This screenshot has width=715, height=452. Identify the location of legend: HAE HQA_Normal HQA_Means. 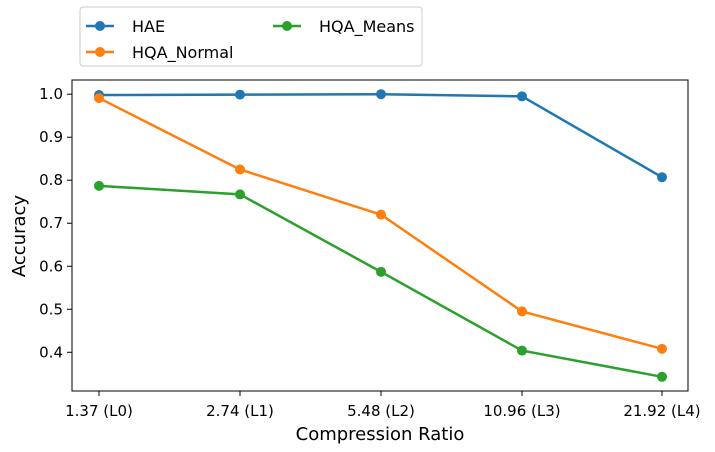
(251, 36).